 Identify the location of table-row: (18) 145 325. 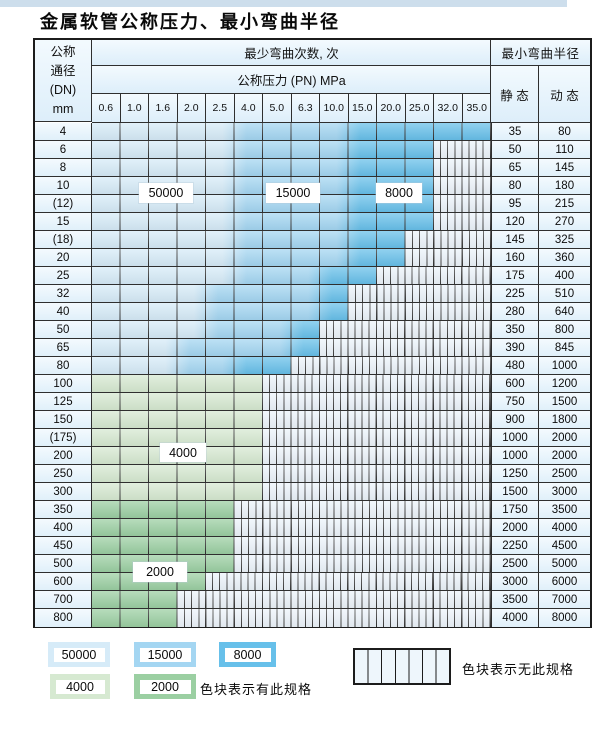
(312, 240).